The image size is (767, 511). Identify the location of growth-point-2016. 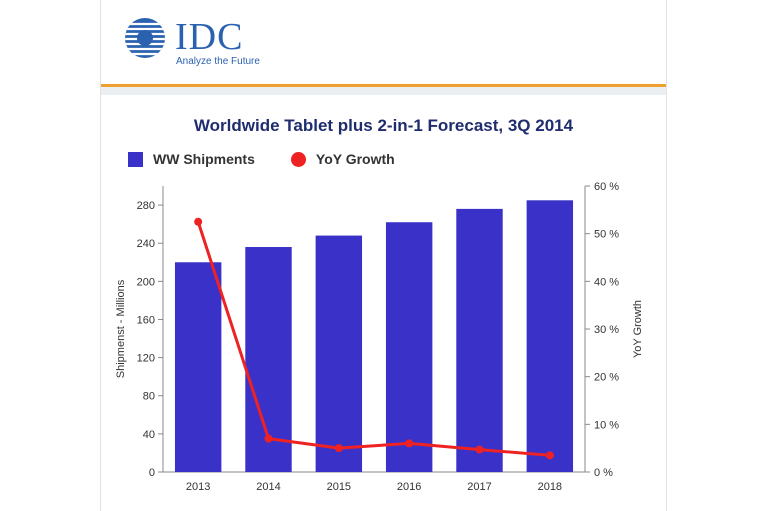
(409, 443).